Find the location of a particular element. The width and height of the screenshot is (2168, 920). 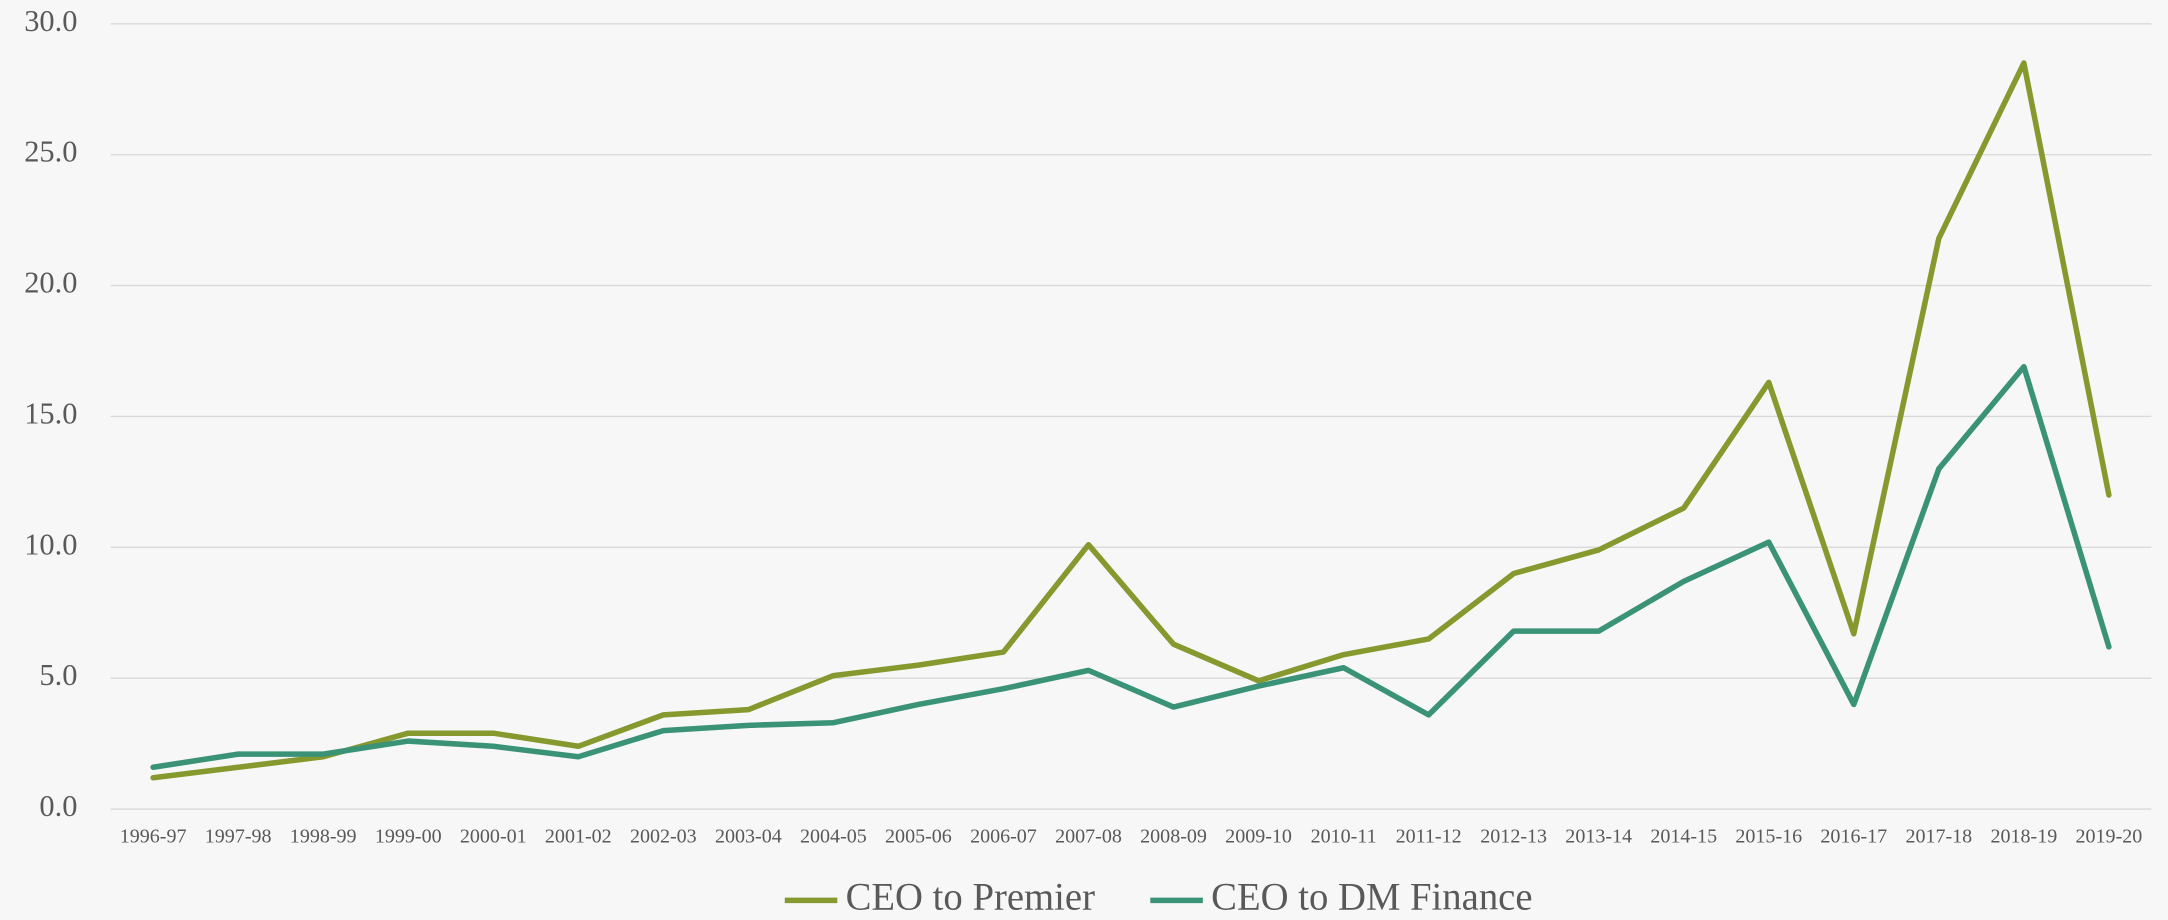

legend-label: CEO to Premier is located at coordinates (970, 897).